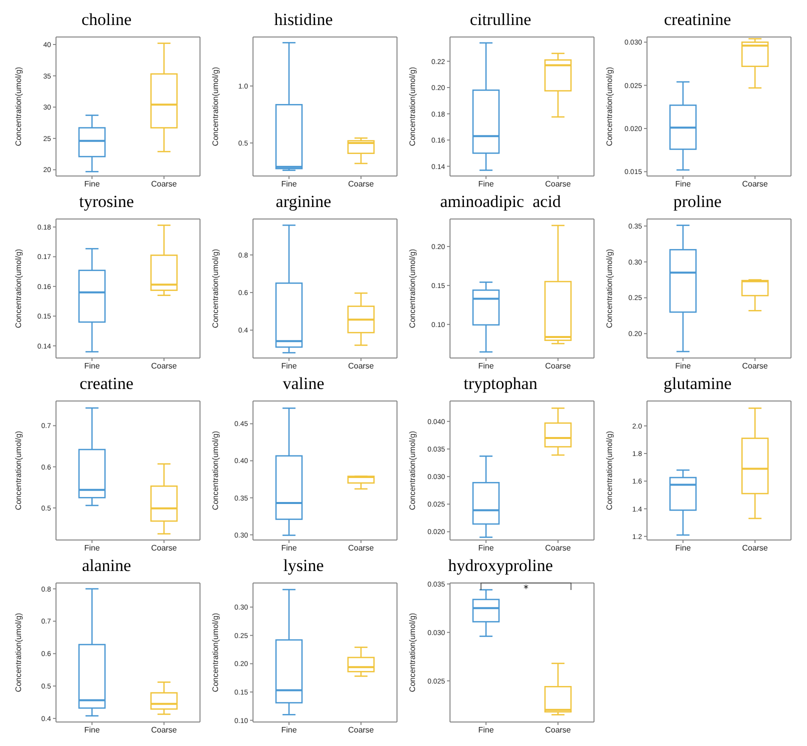 The width and height of the screenshot is (807, 746). Describe the element at coordinates (106, 566) in the screenshot. I see `chart-title: alanine` at that location.